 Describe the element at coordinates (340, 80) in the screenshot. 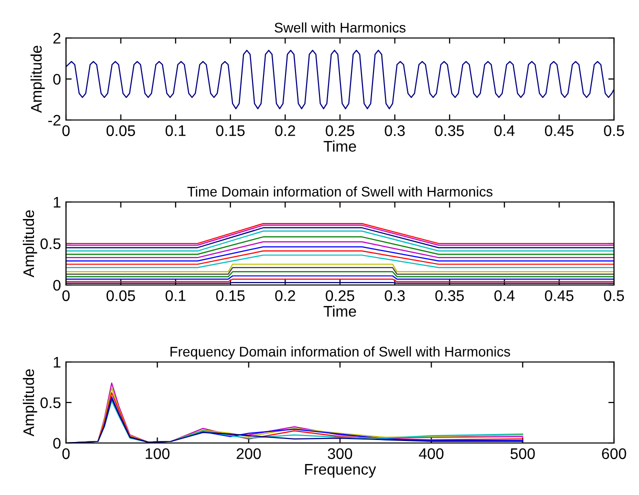

I see `line-series` at that location.